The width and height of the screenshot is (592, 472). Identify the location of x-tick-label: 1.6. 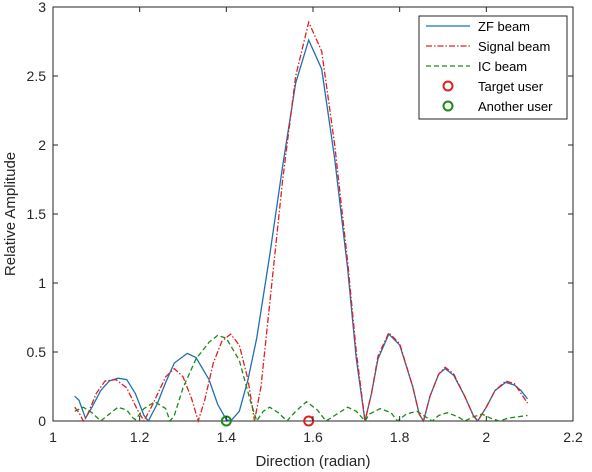
(313, 437).